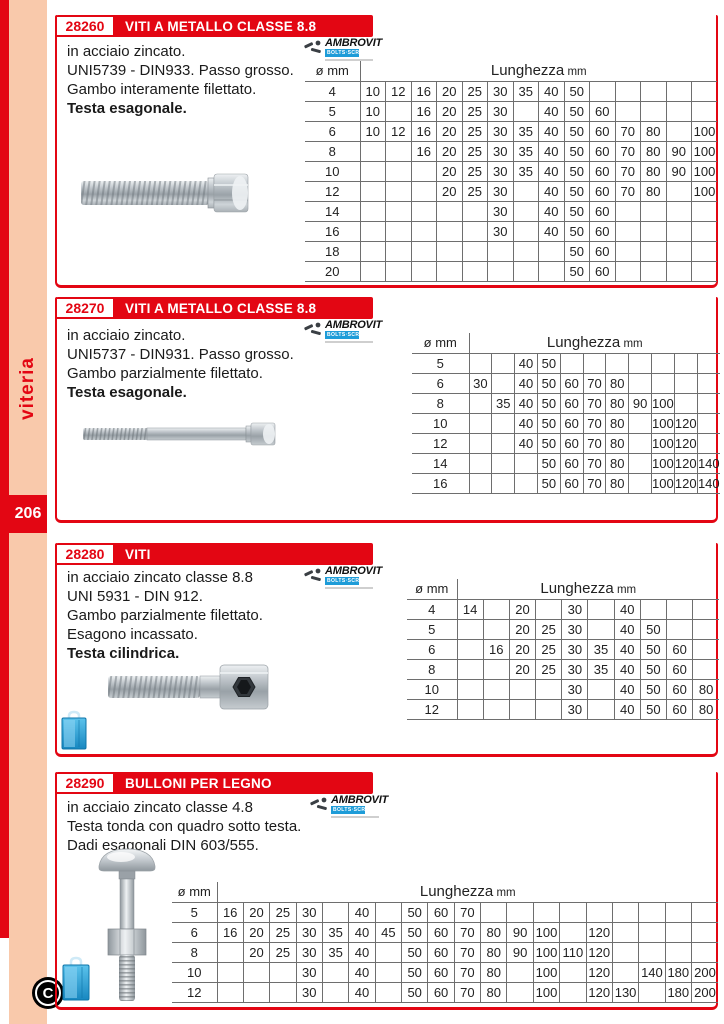 This screenshot has height=1024, width=724. Describe the element at coordinates (625, 992) in the screenshot. I see `length-cell: 130` at that location.